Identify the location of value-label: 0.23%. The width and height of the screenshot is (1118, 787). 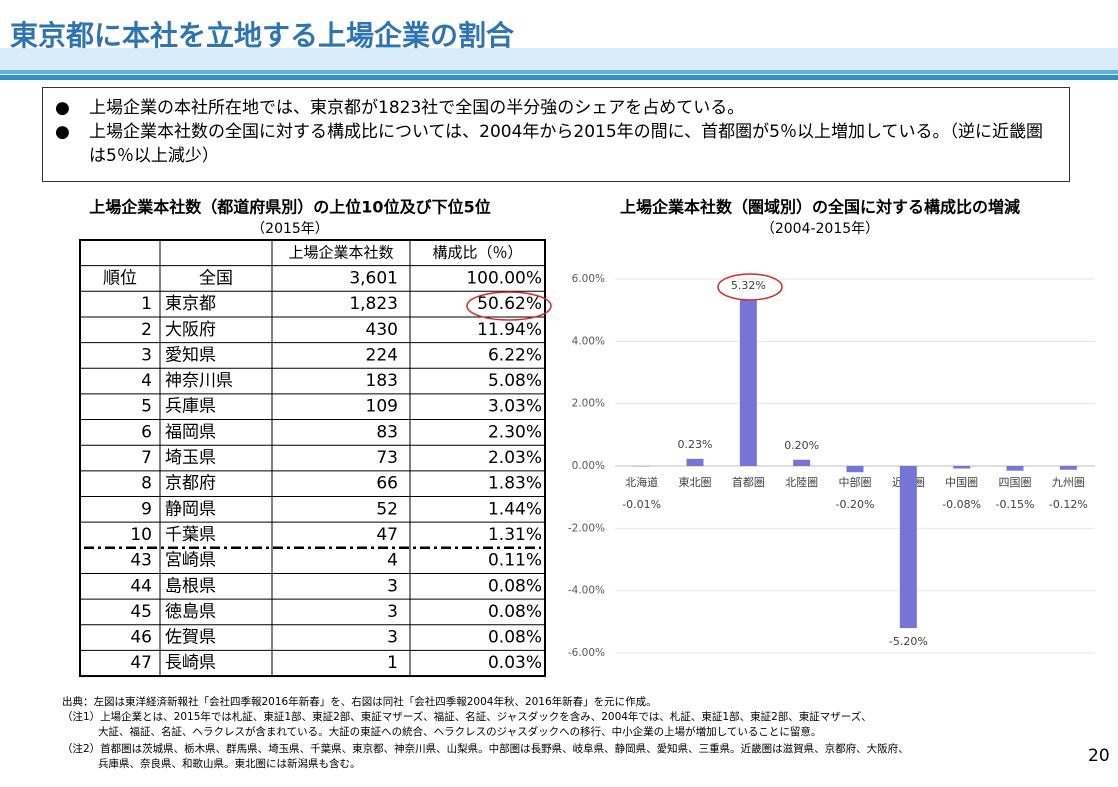
(695, 444).